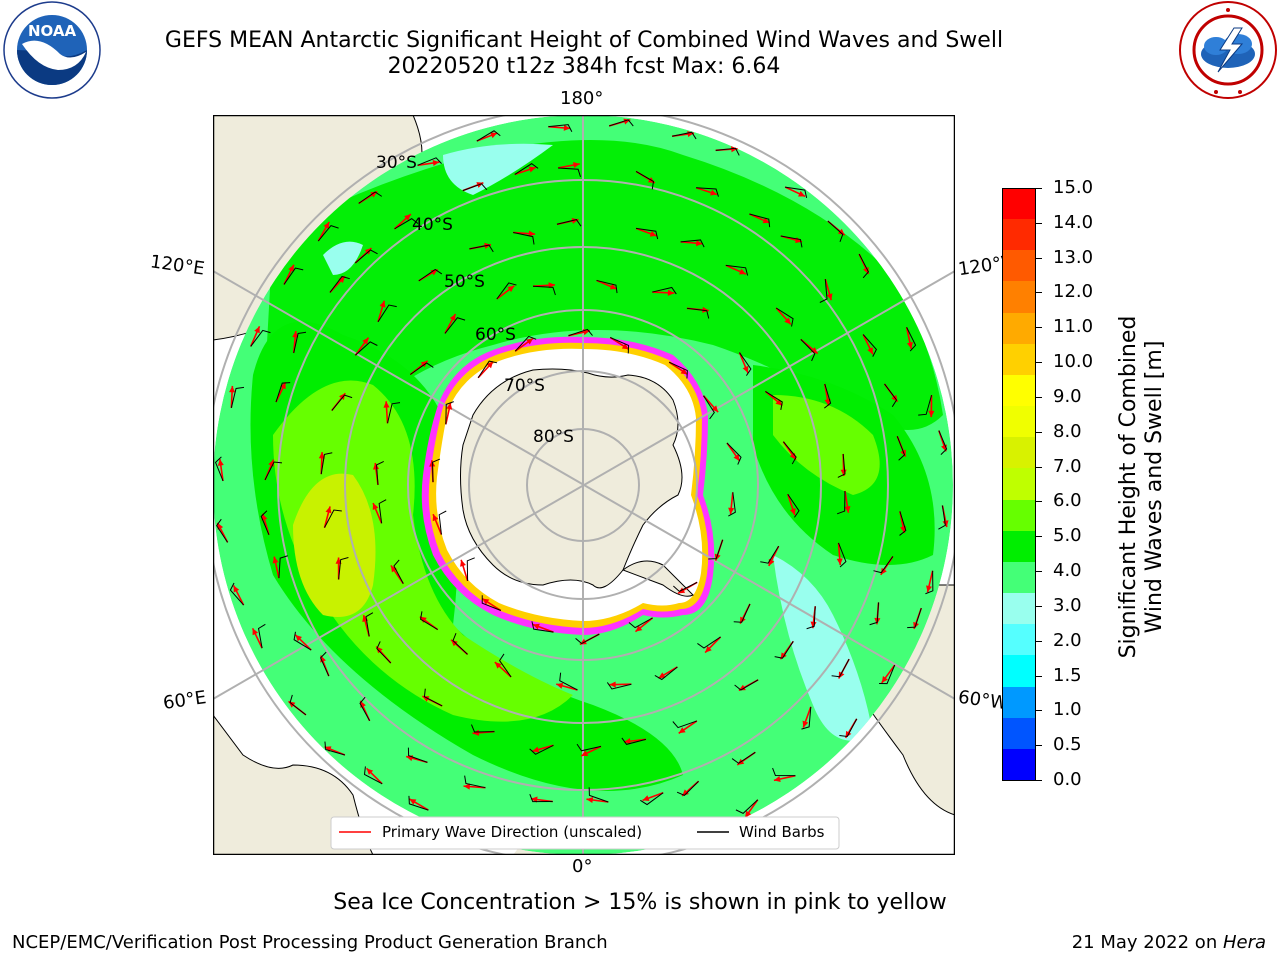  Describe the element at coordinates (177, 265) in the screenshot. I see `lon-label-120e: 120°E` at that location.